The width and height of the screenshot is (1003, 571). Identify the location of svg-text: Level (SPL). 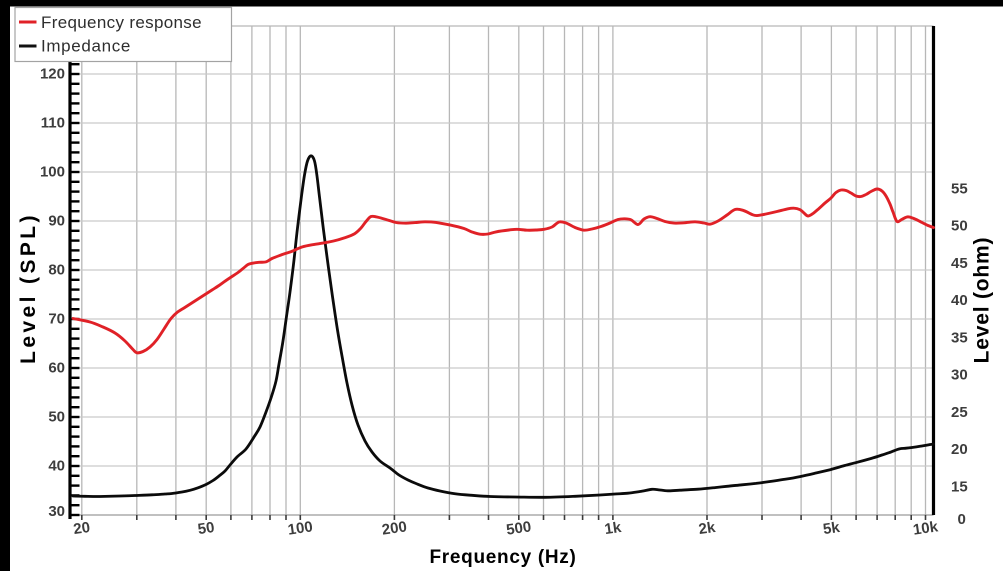
(28, 288).